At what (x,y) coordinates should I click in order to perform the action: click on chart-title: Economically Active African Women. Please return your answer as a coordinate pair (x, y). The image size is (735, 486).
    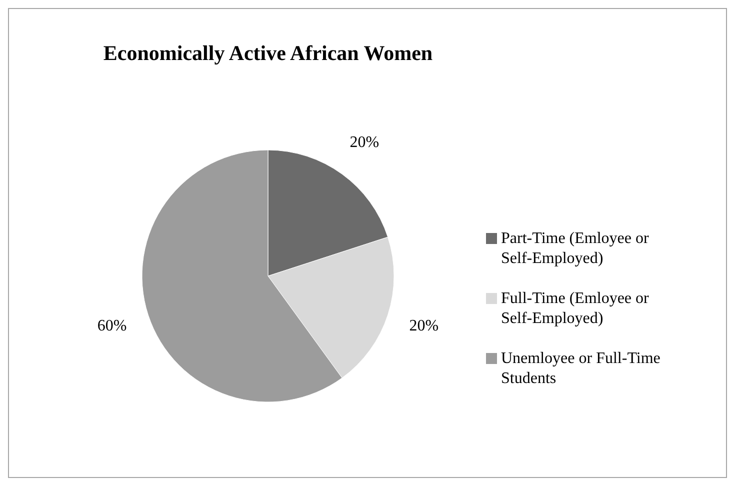
    Looking at the image, I should click on (268, 53).